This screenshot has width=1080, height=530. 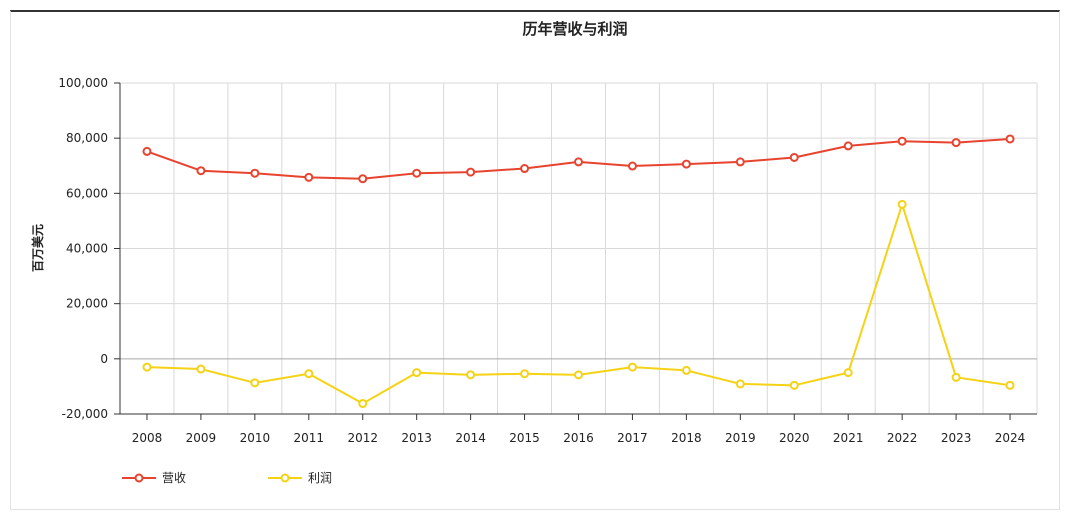 What do you see at coordinates (85, 414) in the screenshot?
I see `y-tick-label: -20,000` at bounding box center [85, 414].